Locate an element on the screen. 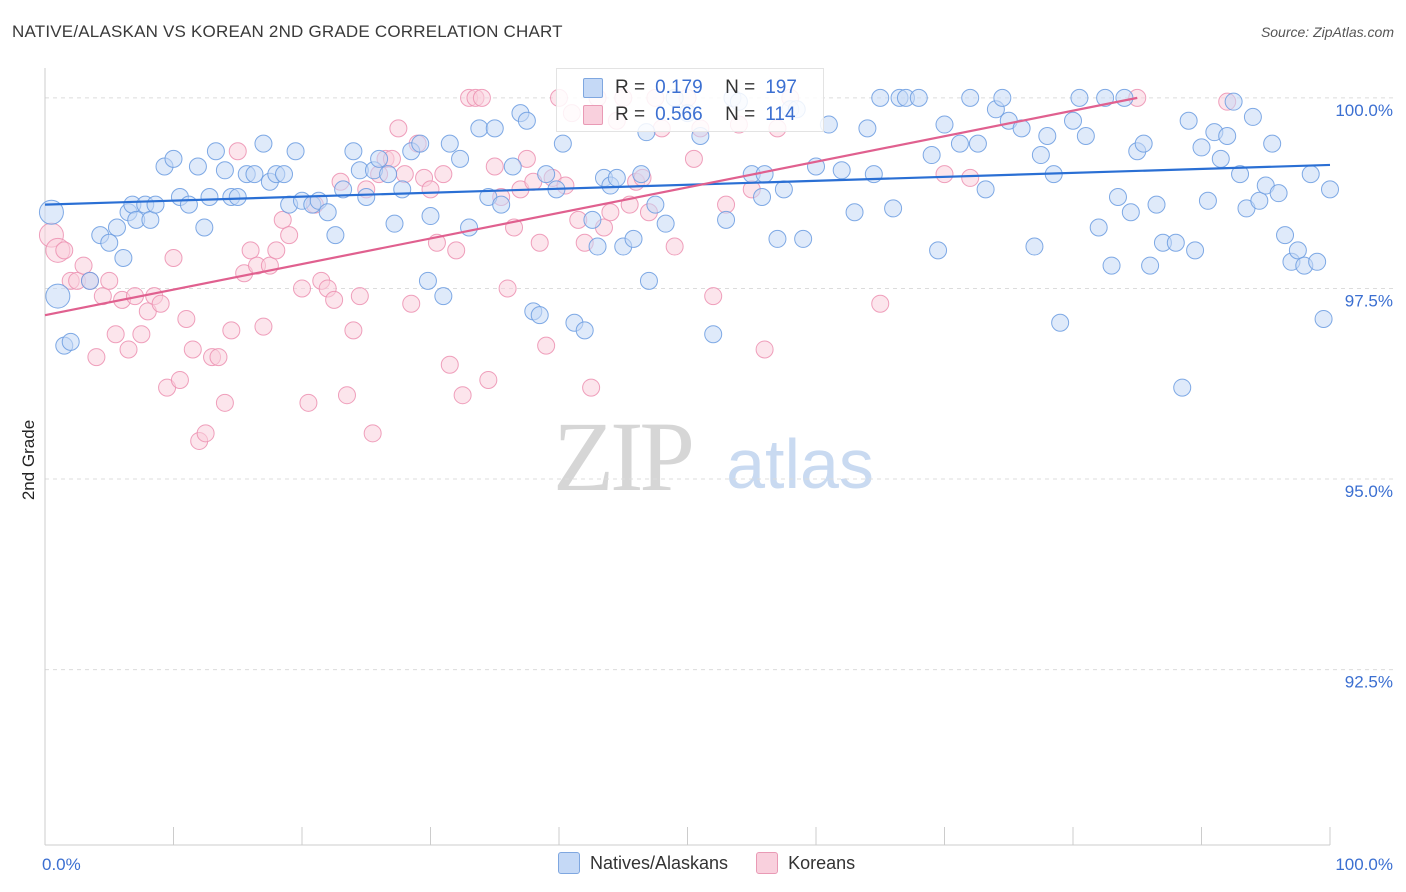  watermark-atlas: atlas is located at coordinates (800, 464).